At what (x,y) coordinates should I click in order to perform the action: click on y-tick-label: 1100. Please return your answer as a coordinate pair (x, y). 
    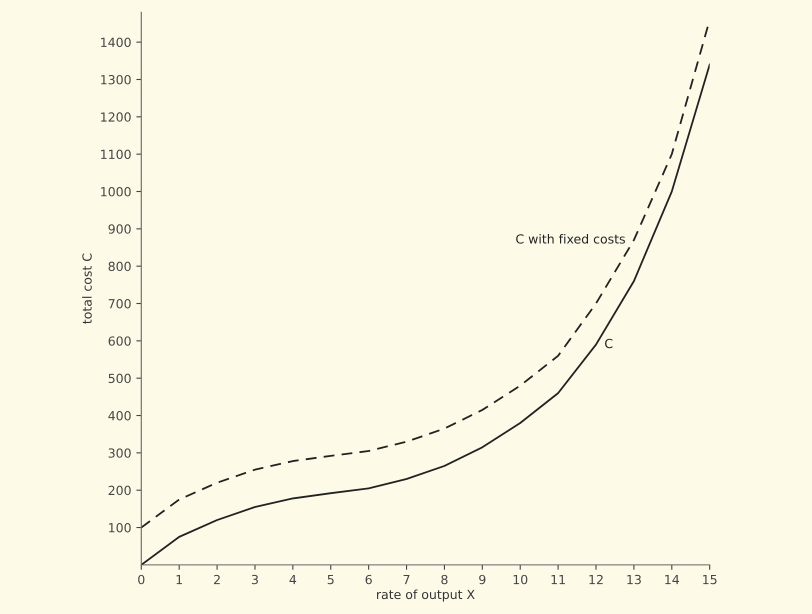
    Looking at the image, I should click on (116, 155).